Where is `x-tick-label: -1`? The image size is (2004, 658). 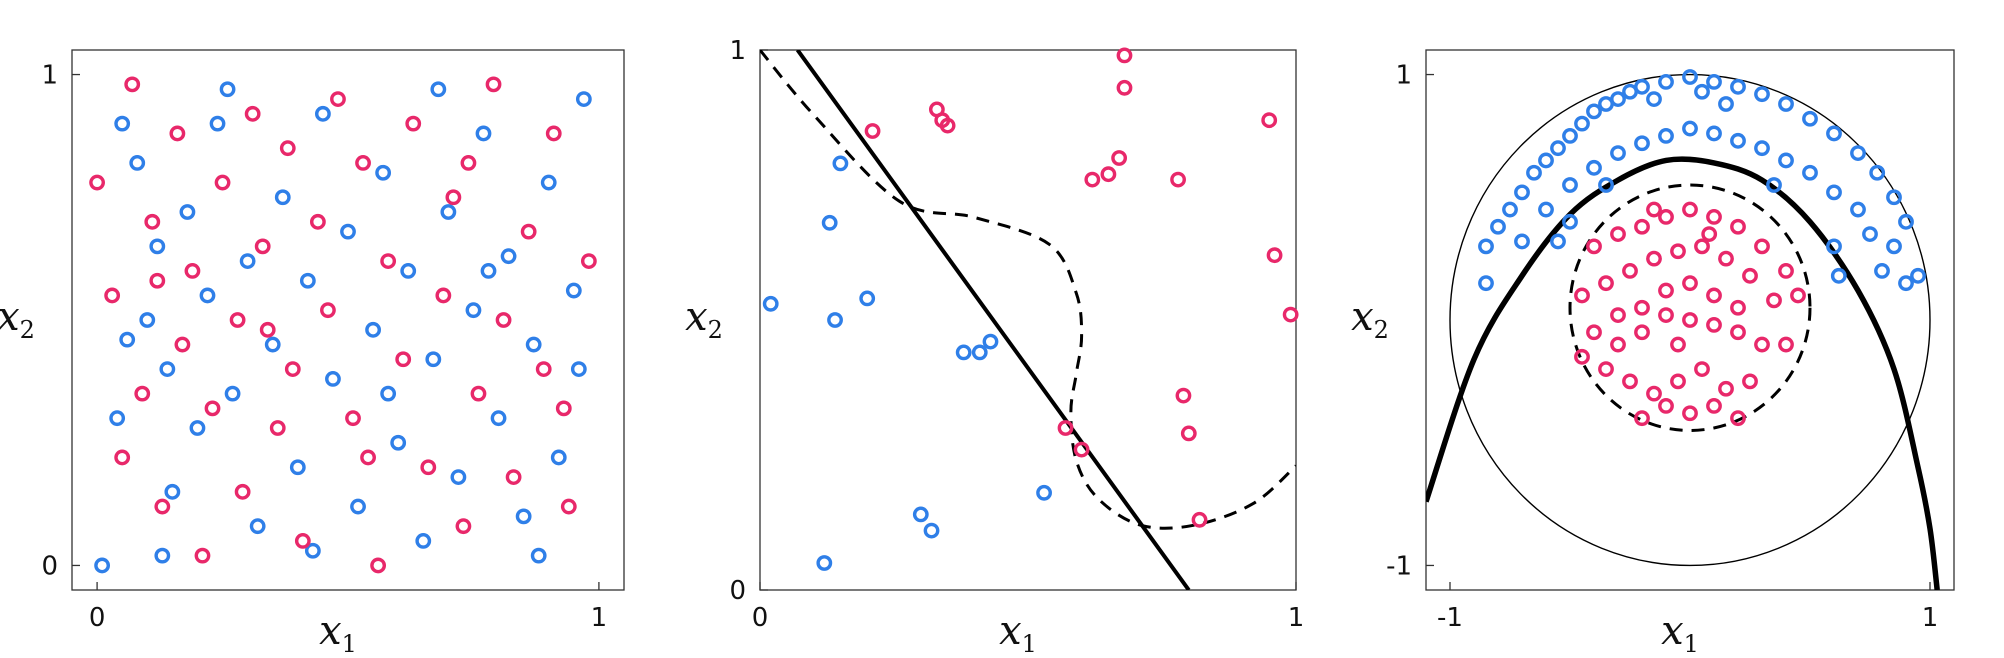 x-tick-label: -1 is located at coordinates (1450, 618).